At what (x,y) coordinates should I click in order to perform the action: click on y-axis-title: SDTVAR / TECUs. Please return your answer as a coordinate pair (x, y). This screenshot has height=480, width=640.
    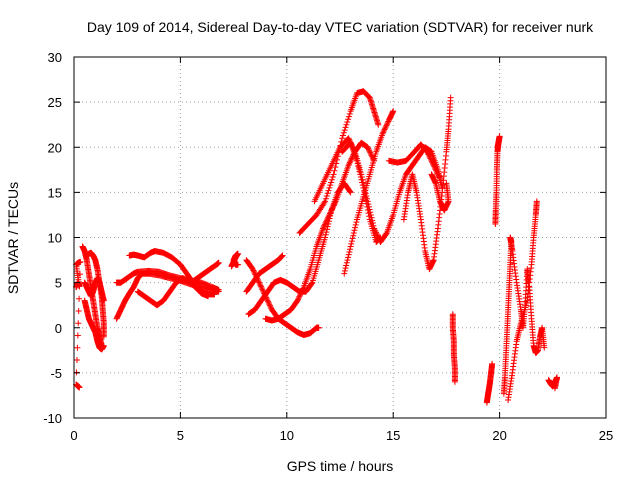
    Looking at the image, I should click on (13, 238).